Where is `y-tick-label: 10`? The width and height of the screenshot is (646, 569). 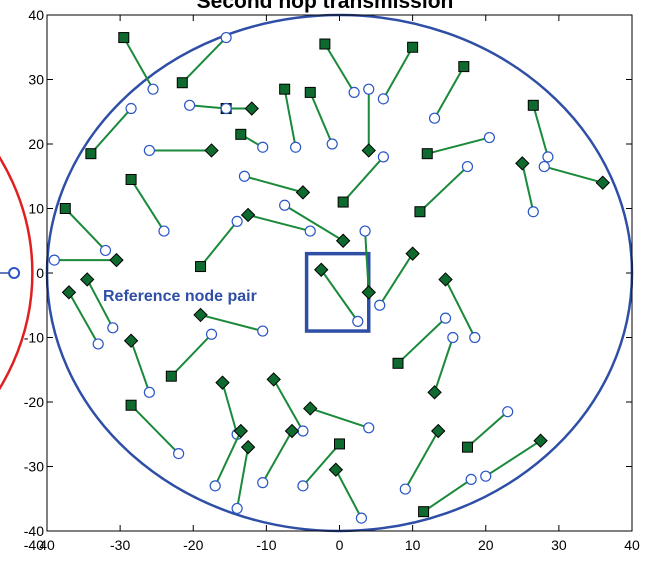
y-tick-label: 10 is located at coordinates (36, 209).